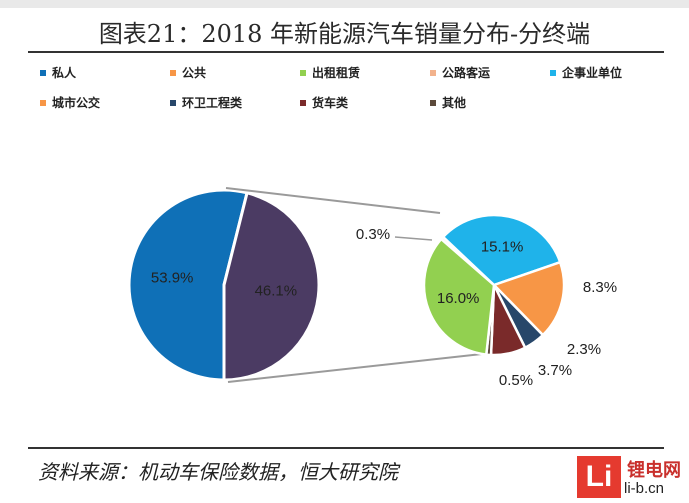 This screenshot has height=503, width=689. I want to click on sub-pie-label: 0.3%, so click(373, 234).